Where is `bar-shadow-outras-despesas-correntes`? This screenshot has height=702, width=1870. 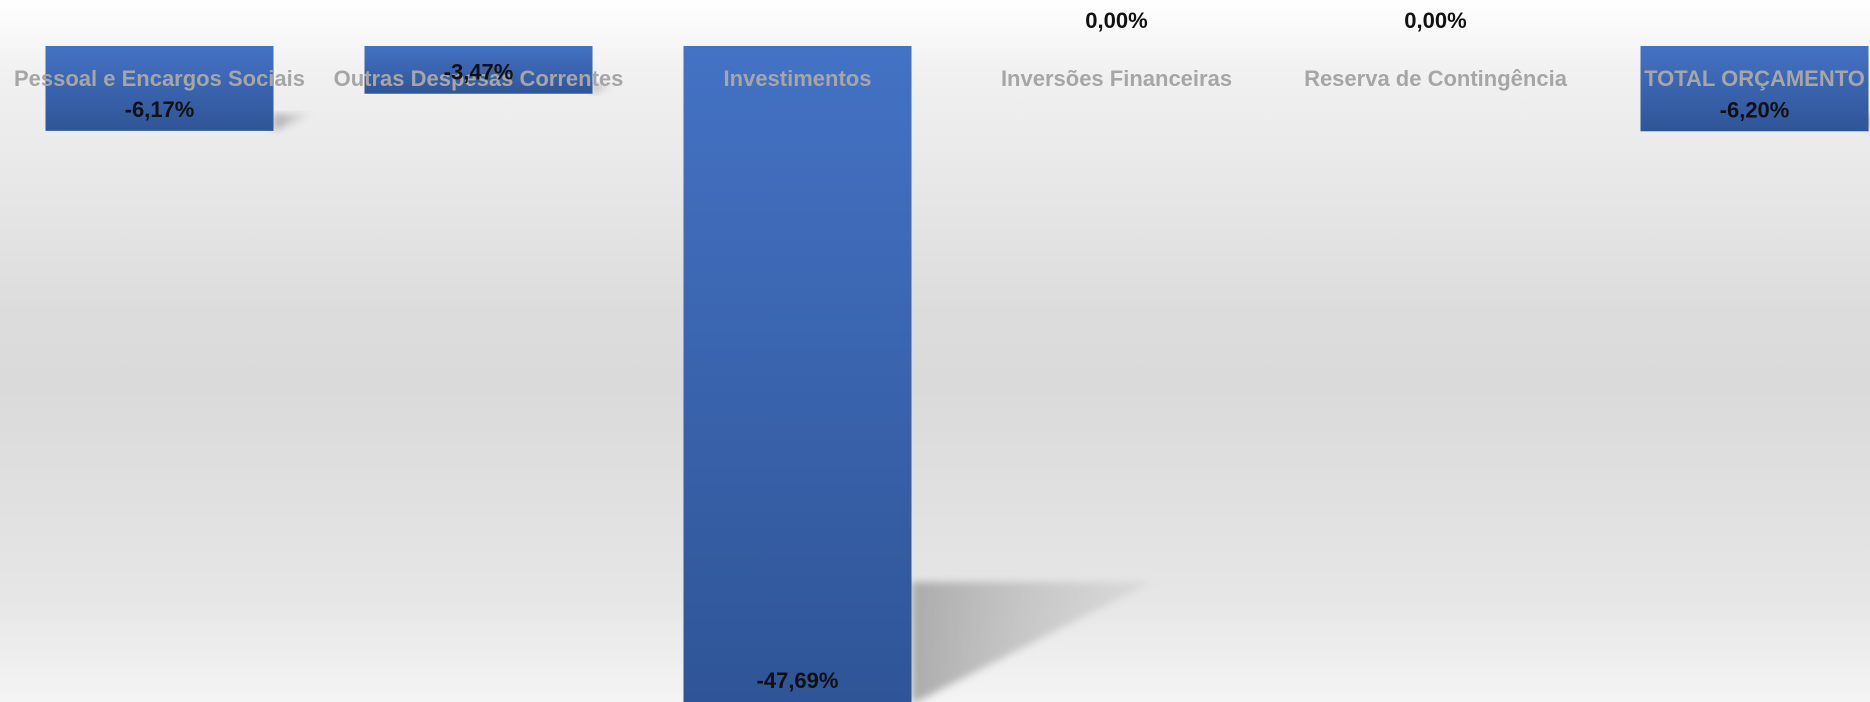
bar-shadow-outras-despesas-correntes is located at coordinates (603, 89).